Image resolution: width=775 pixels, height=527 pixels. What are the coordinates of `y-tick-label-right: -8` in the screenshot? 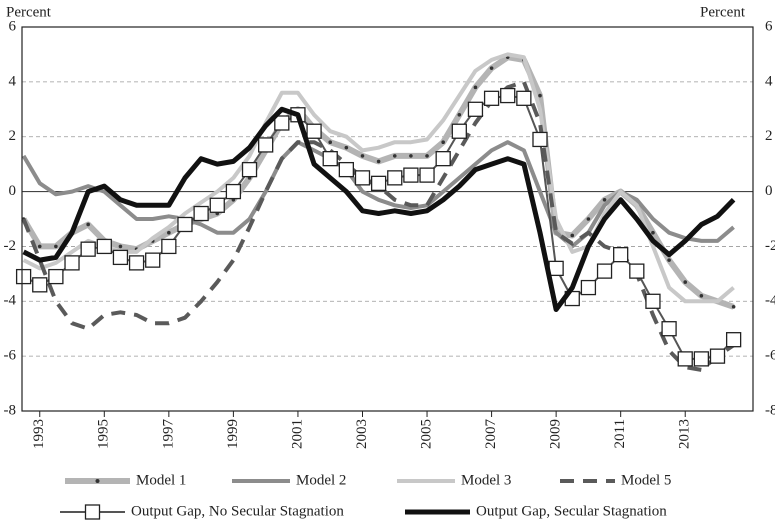 It's located at (770, 410).